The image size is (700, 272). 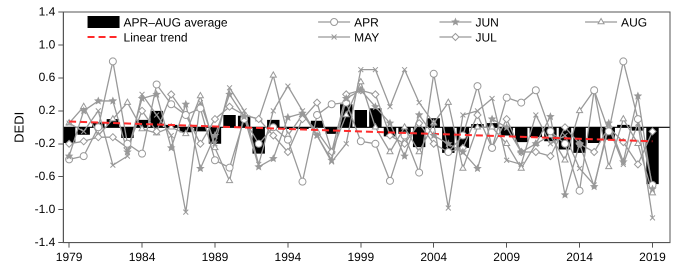 What do you see at coordinates (142, 257) in the screenshot?
I see `x-tick-label: 1984` at bounding box center [142, 257].